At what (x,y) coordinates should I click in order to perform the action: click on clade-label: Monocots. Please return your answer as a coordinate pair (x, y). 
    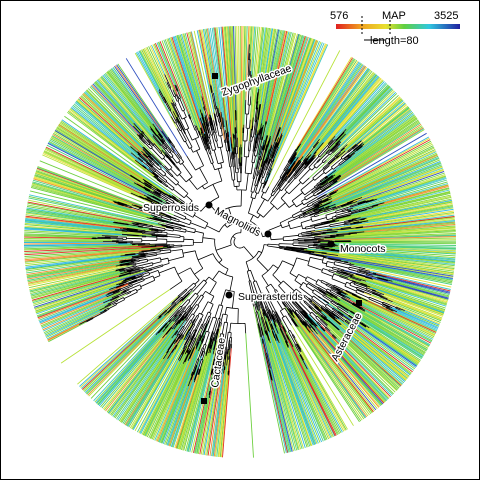
    Looking at the image, I should click on (363, 249).